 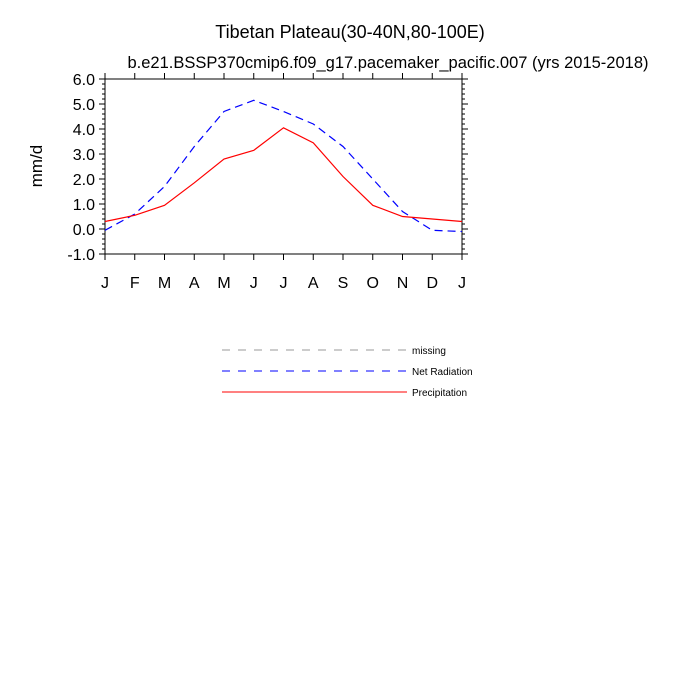 What do you see at coordinates (350, 32) in the screenshot?
I see `chart-title: Tibetan Plateau(30-40N,80-100E)` at bounding box center [350, 32].